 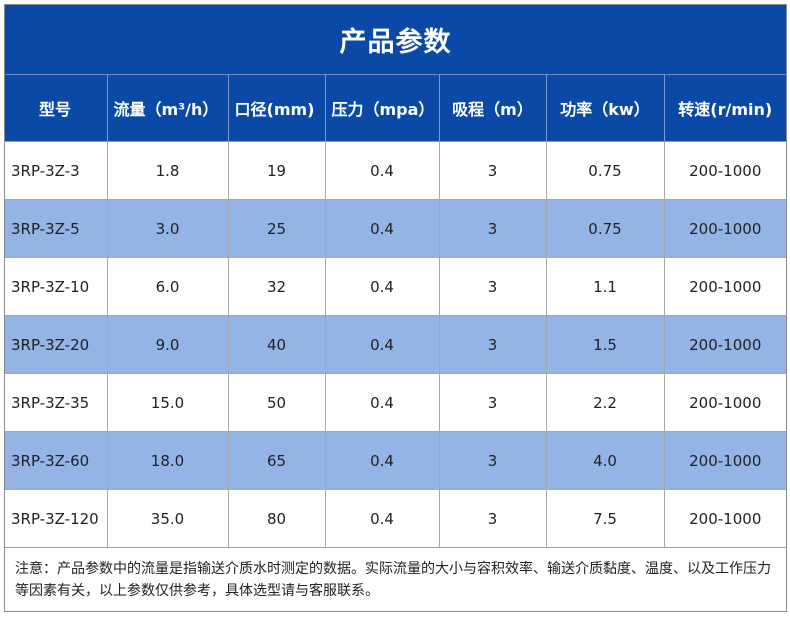 I want to click on cell-power: 1.1, so click(x=605, y=286).